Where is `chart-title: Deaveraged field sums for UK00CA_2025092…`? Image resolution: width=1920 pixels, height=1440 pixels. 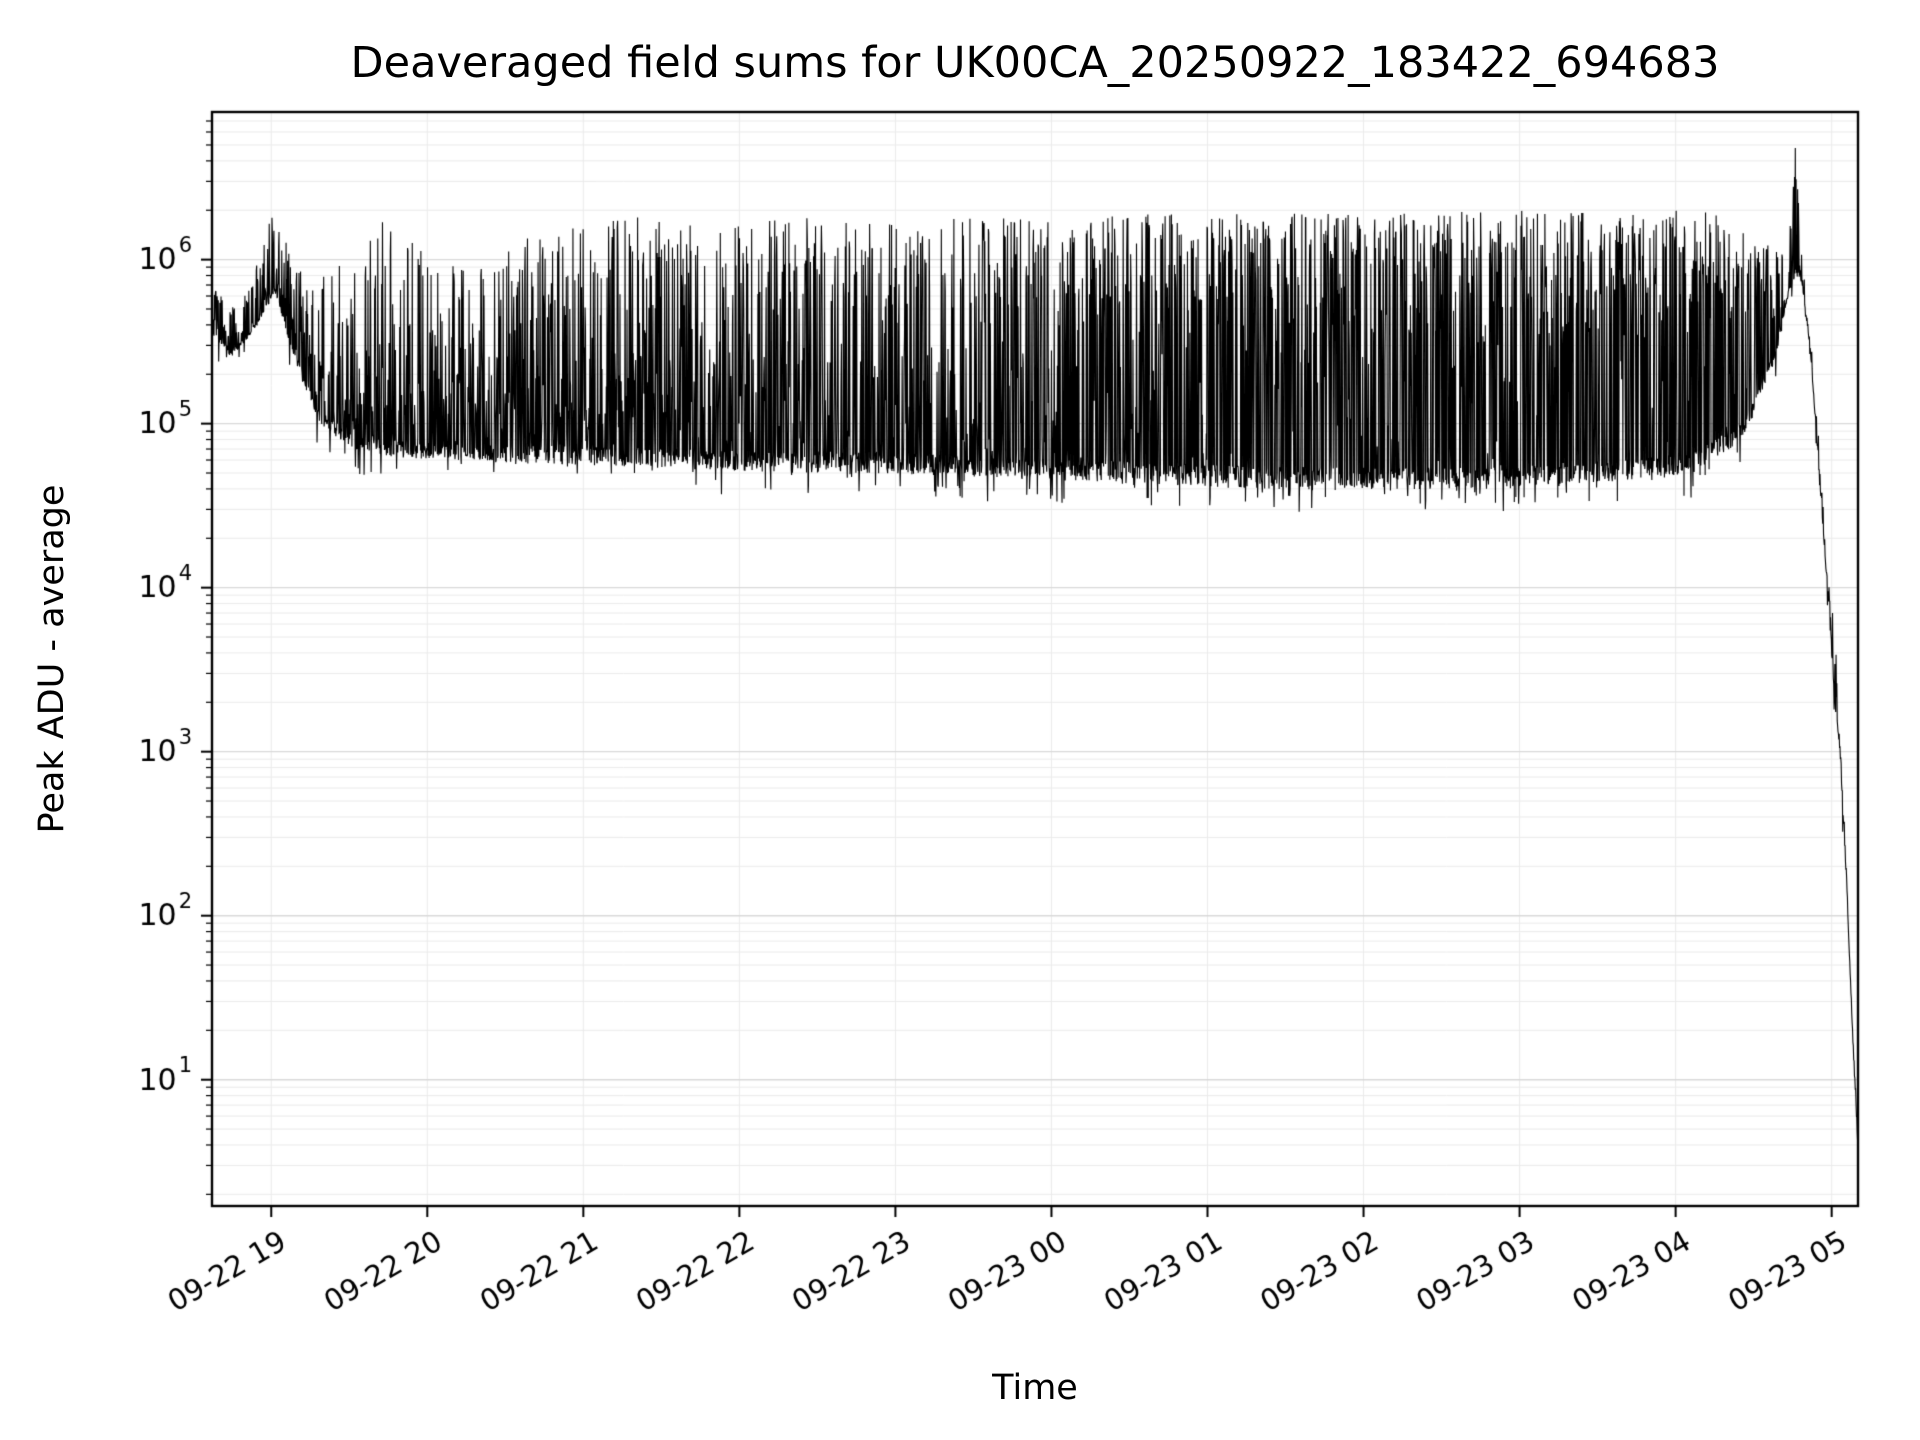 chart-title: Deaveraged field sums for UK00CA_2025092… is located at coordinates (1035, 63).